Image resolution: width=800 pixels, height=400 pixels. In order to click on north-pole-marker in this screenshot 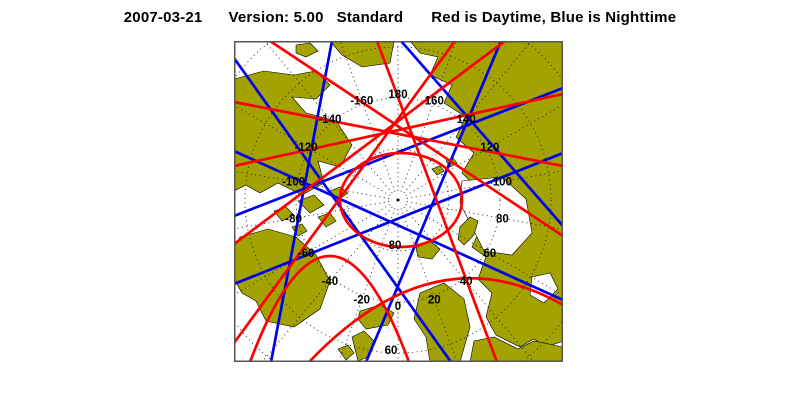, I will do `click(398, 200)`.